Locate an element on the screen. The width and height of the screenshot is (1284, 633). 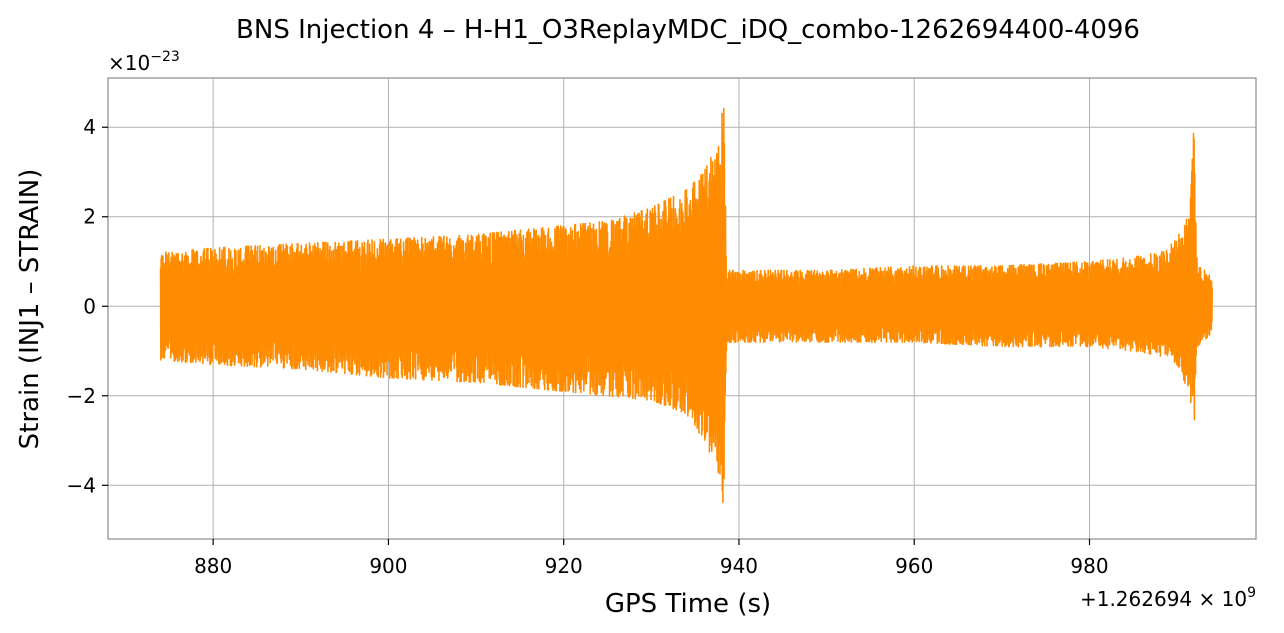
x-tick-label: 900 is located at coordinates (388, 566).